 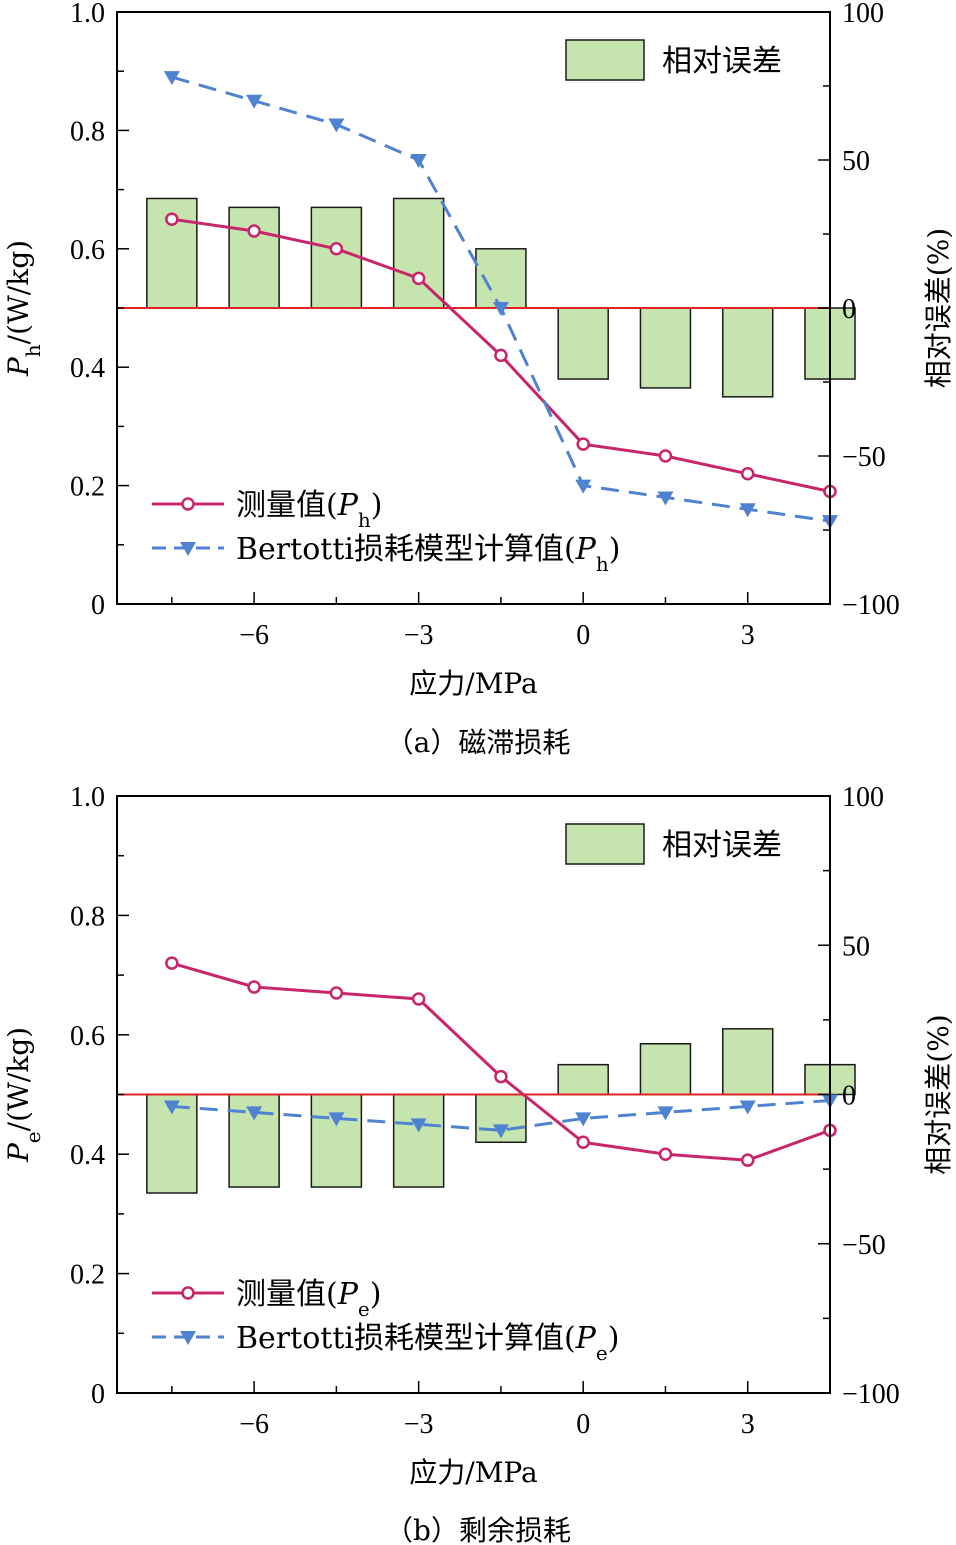 What do you see at coordinates (478, 1529) in the screenshot?
I see `panel-caption: （b）剩余损耗` at bounding box center [478, 1529].